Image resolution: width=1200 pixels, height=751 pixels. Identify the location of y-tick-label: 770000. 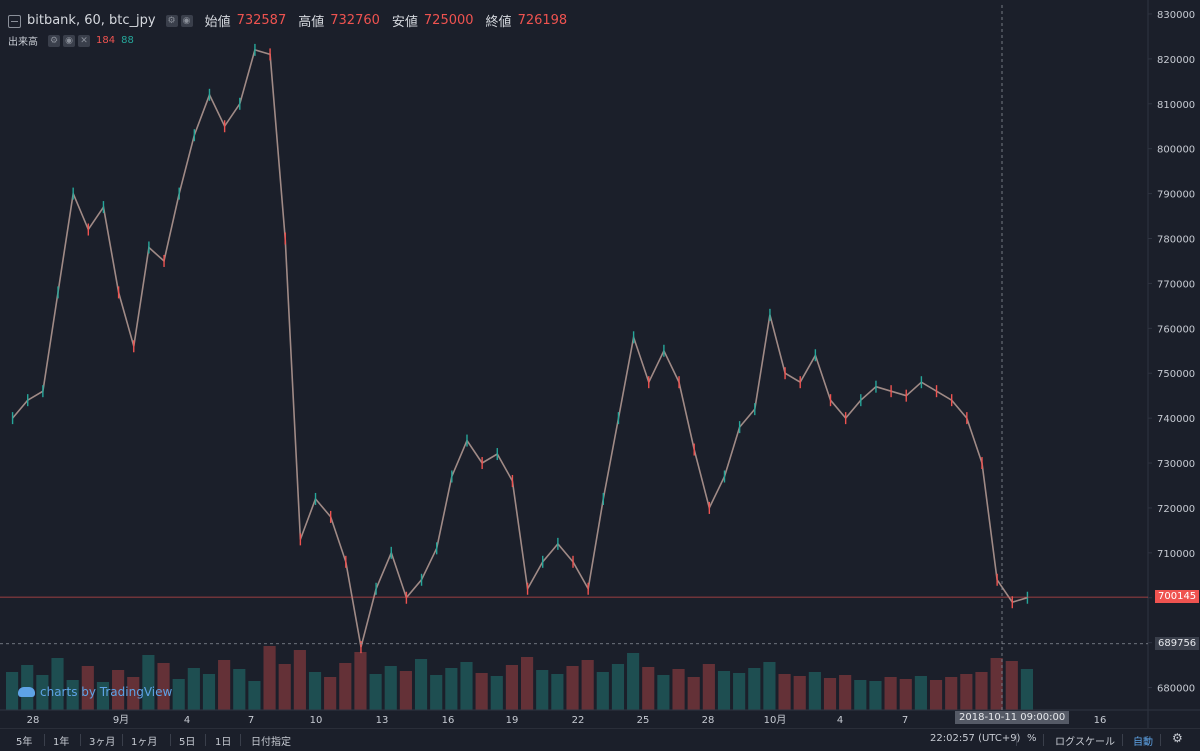
(1176, 284).